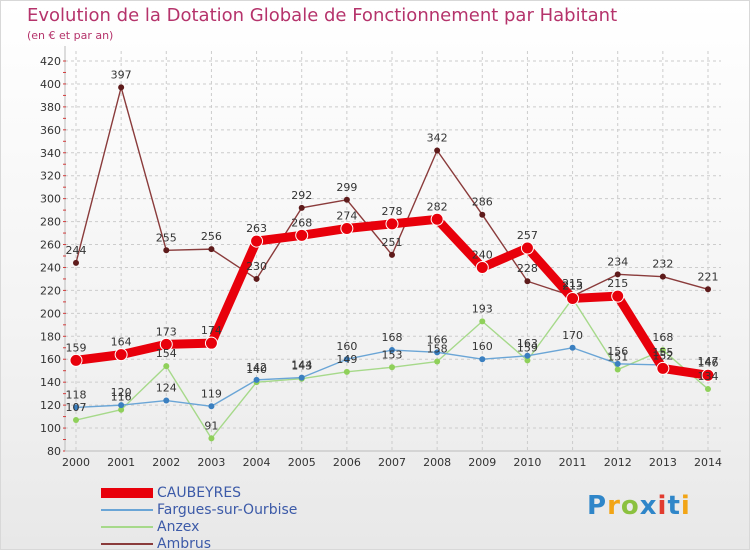 The height and width of the screenshot is (553, 750). What do you see at coordinates (76, 250) in the screenshot?
I see `data-label-ambrus-2000: 244` at bounding box center [76, 250].